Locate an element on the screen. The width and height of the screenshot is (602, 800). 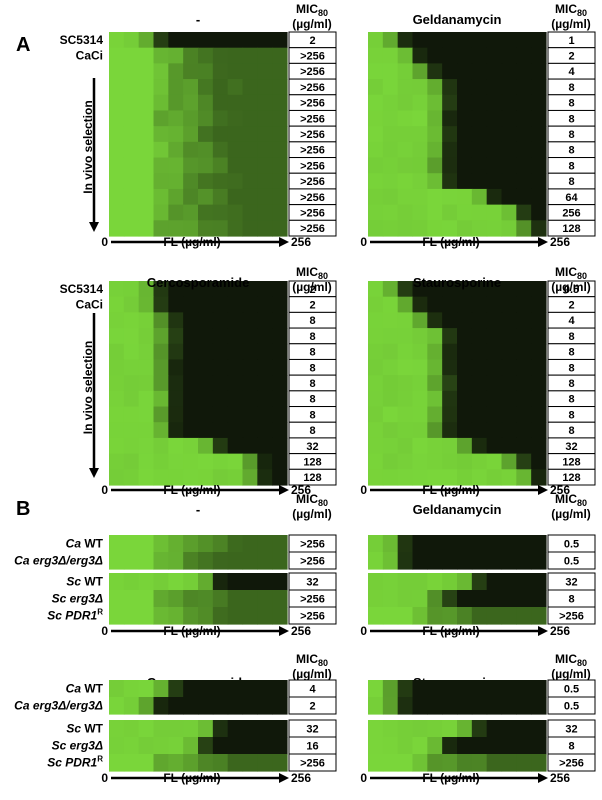
b3g1-cell is located at coordinates (176, 689).